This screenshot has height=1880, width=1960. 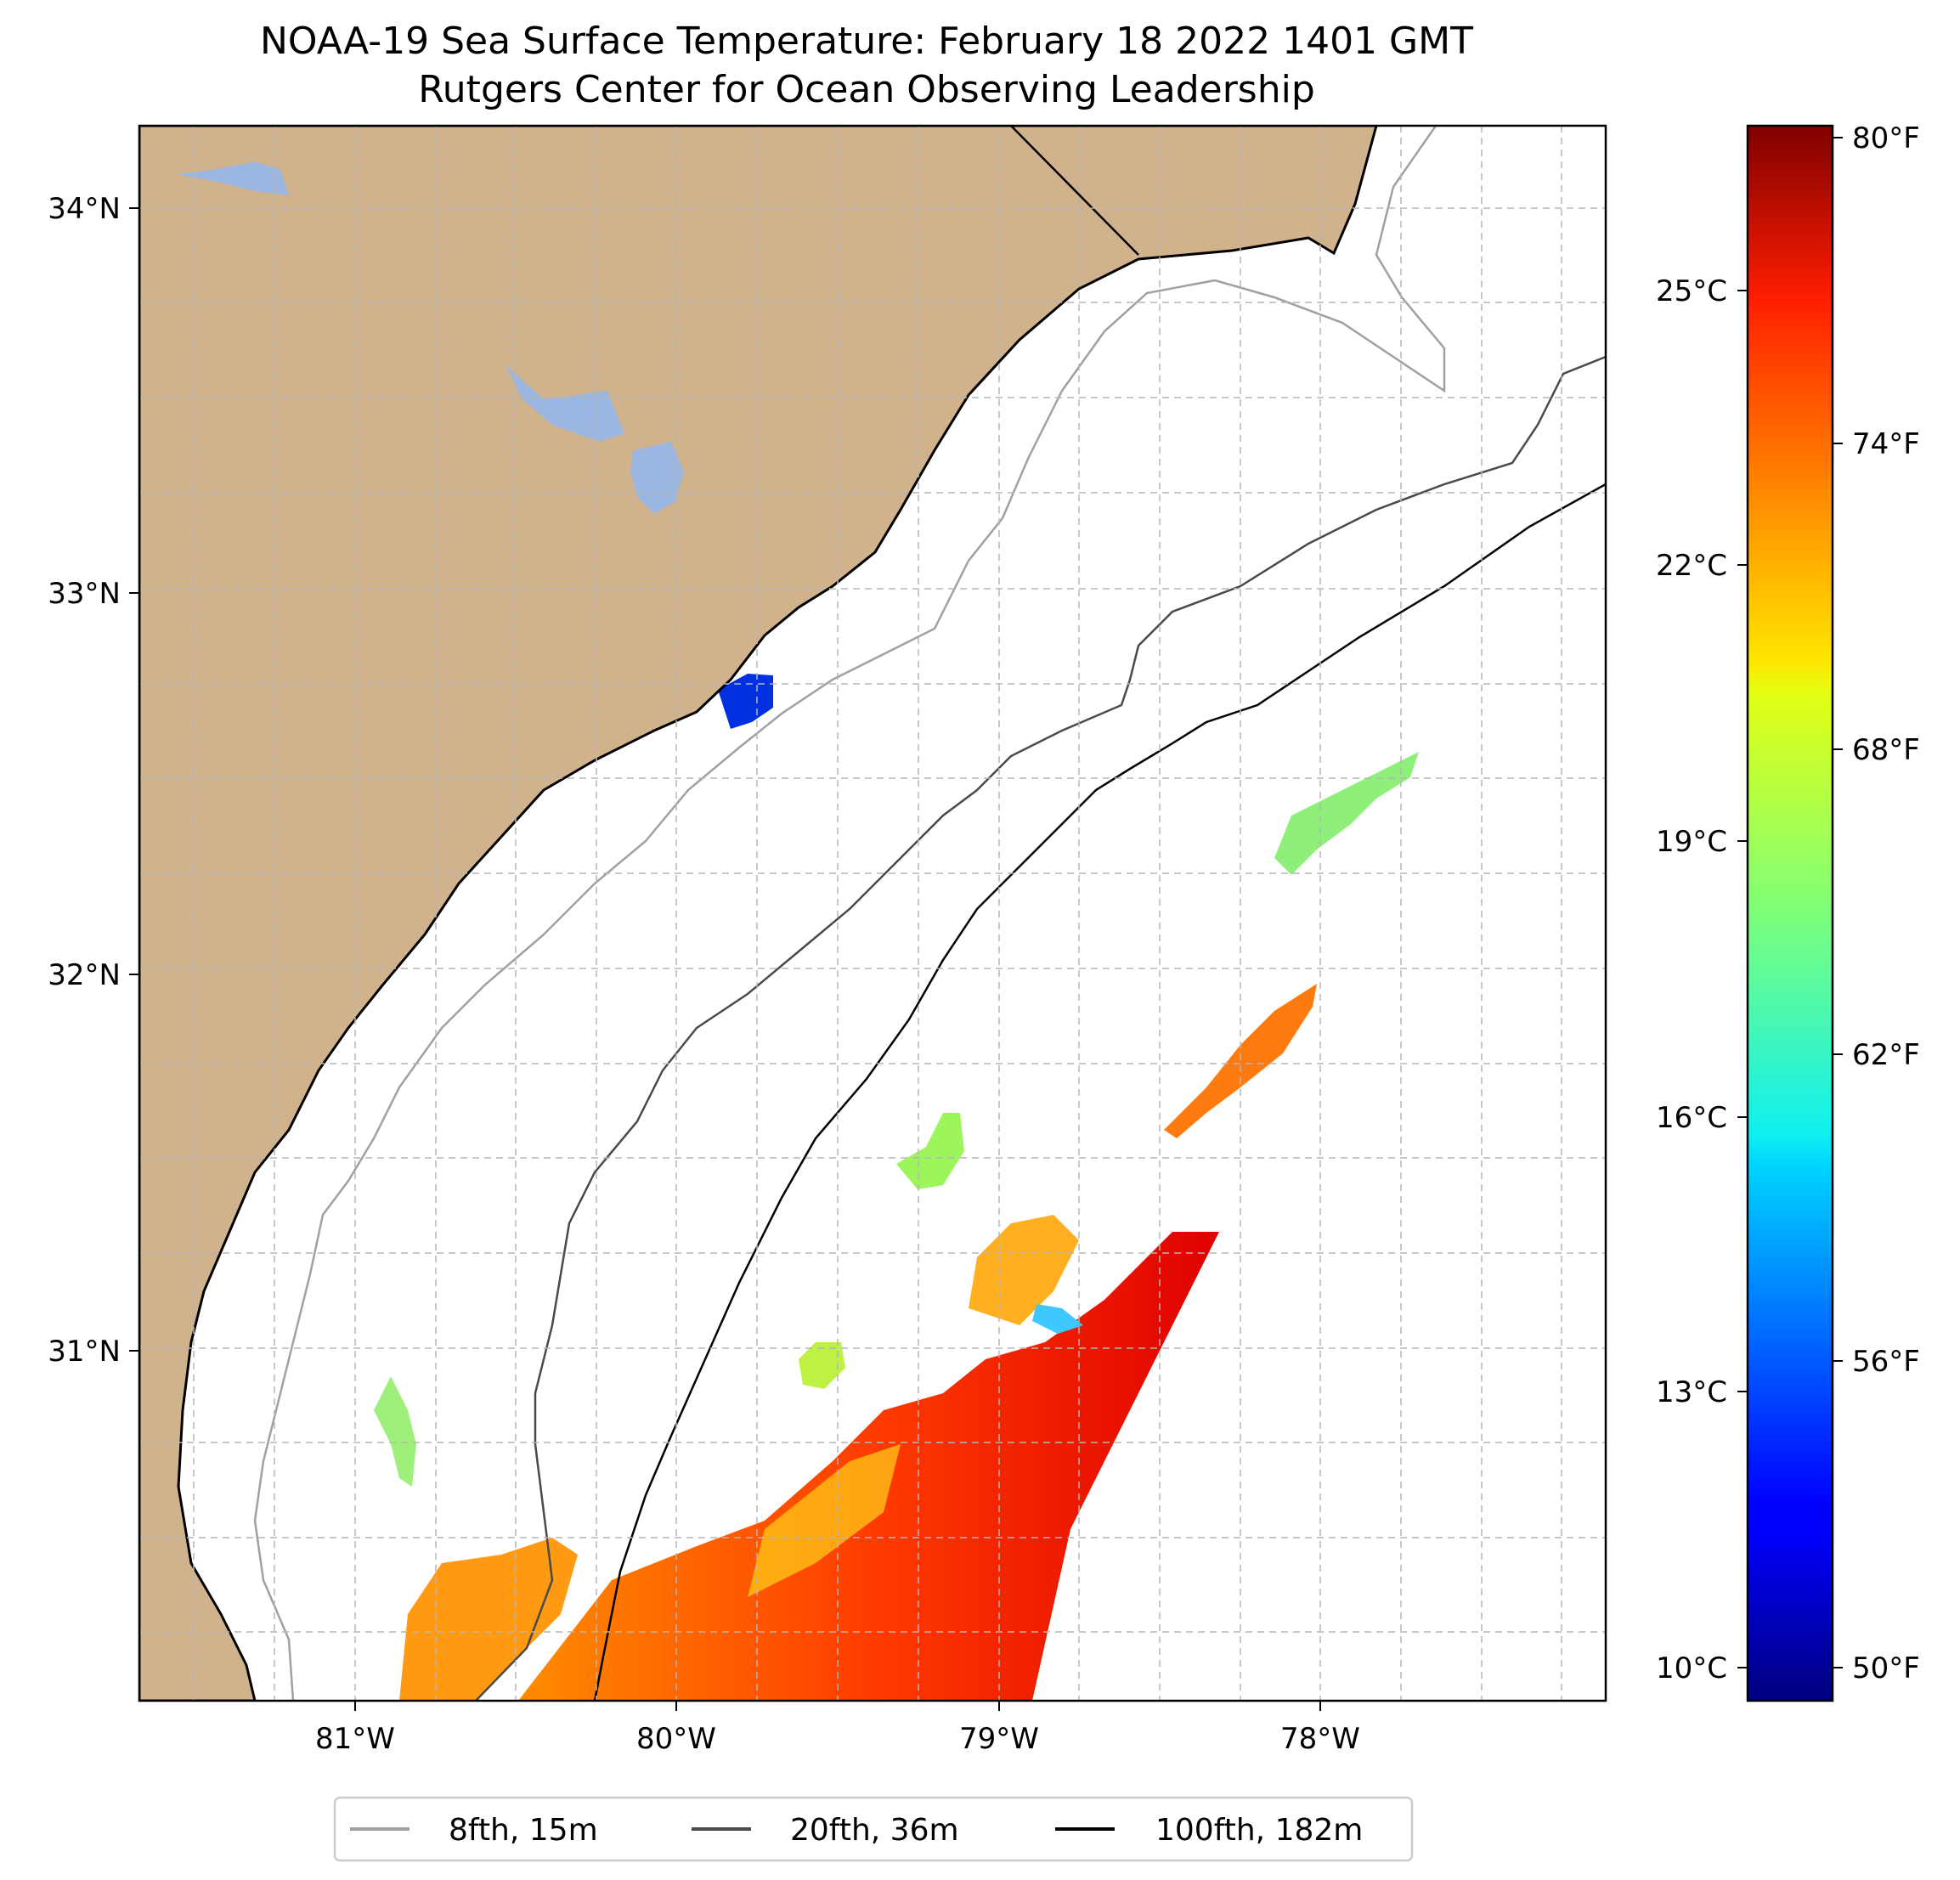 What do you see at coordinates (1886, 1055) in the screenshot?
I see `cbar-f-62: 62°F` at bounding box center [1886, 1055].